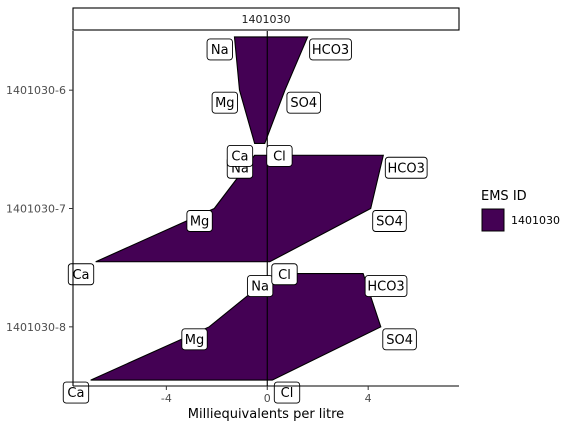 Image resolution: width=576 pixels, height=432 pixels. I want to click on facet-strip, so click(266, 19).